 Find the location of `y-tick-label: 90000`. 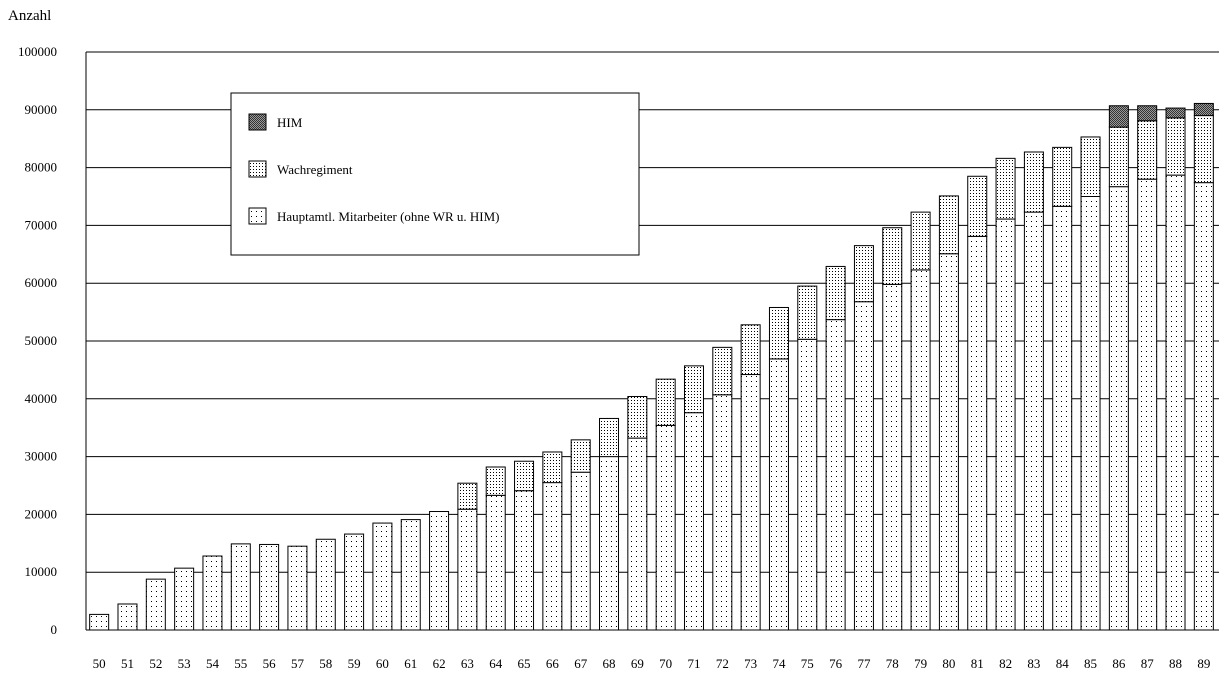

y-tick-label: 90000 is located at coordinates (41, 109).